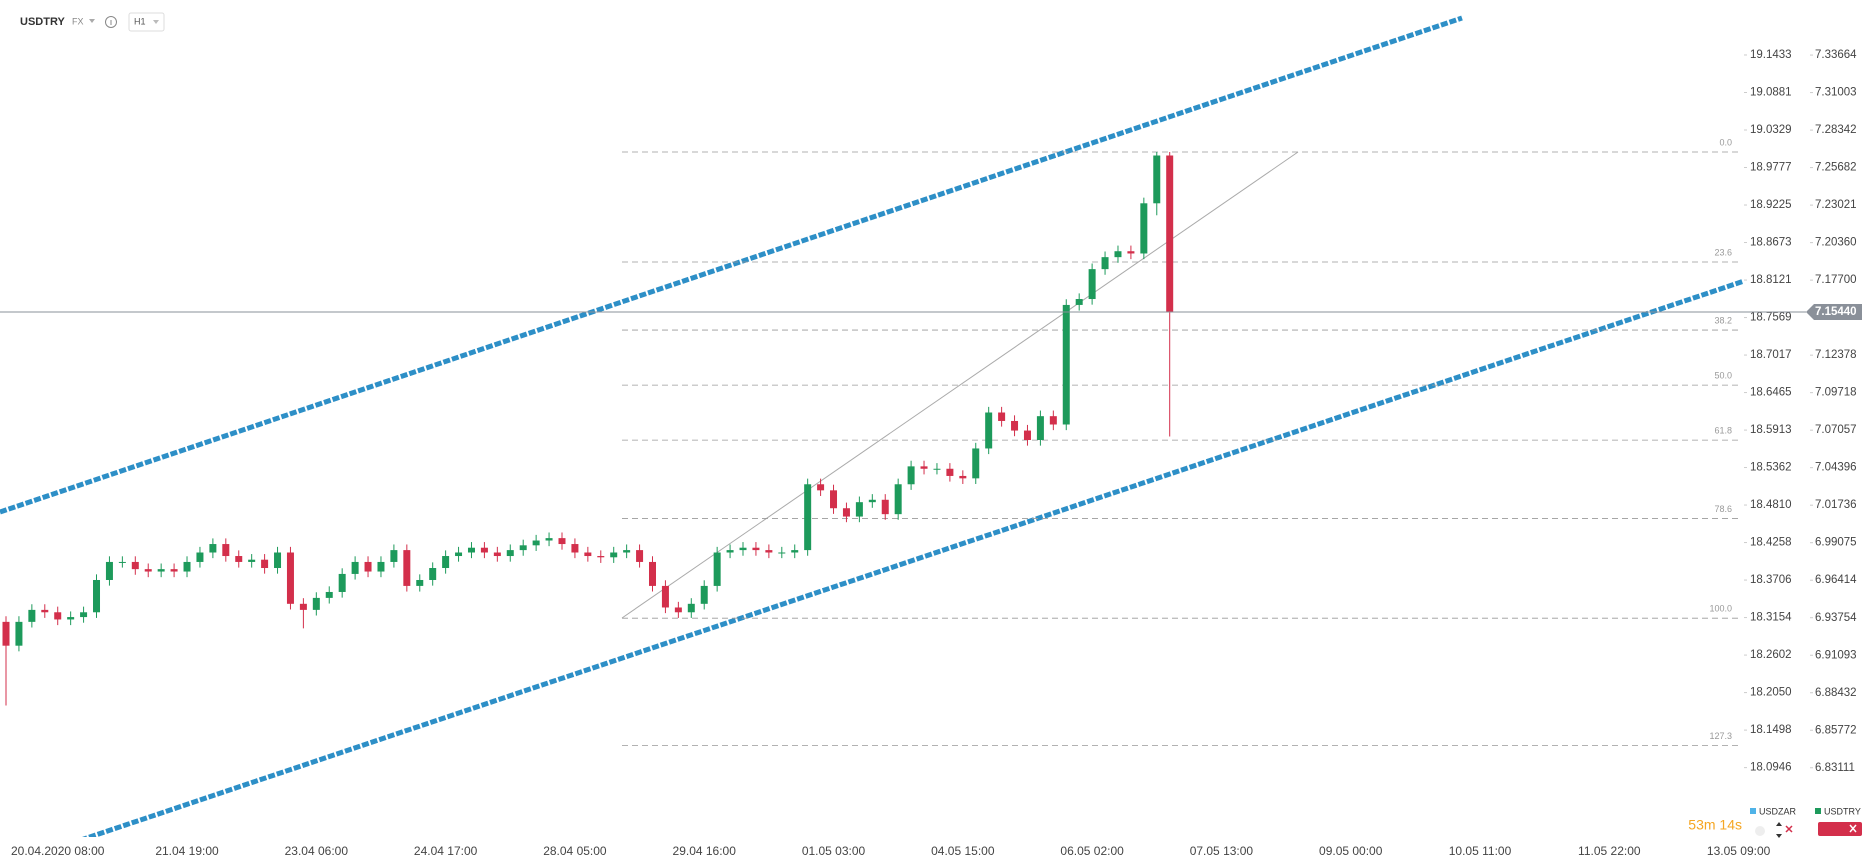 This screenshot has width=1866, height=865. Describe the element at coordinates (963, 851) in the screenshot. I see `x-tick-label: 04.05 15:00` at that location.